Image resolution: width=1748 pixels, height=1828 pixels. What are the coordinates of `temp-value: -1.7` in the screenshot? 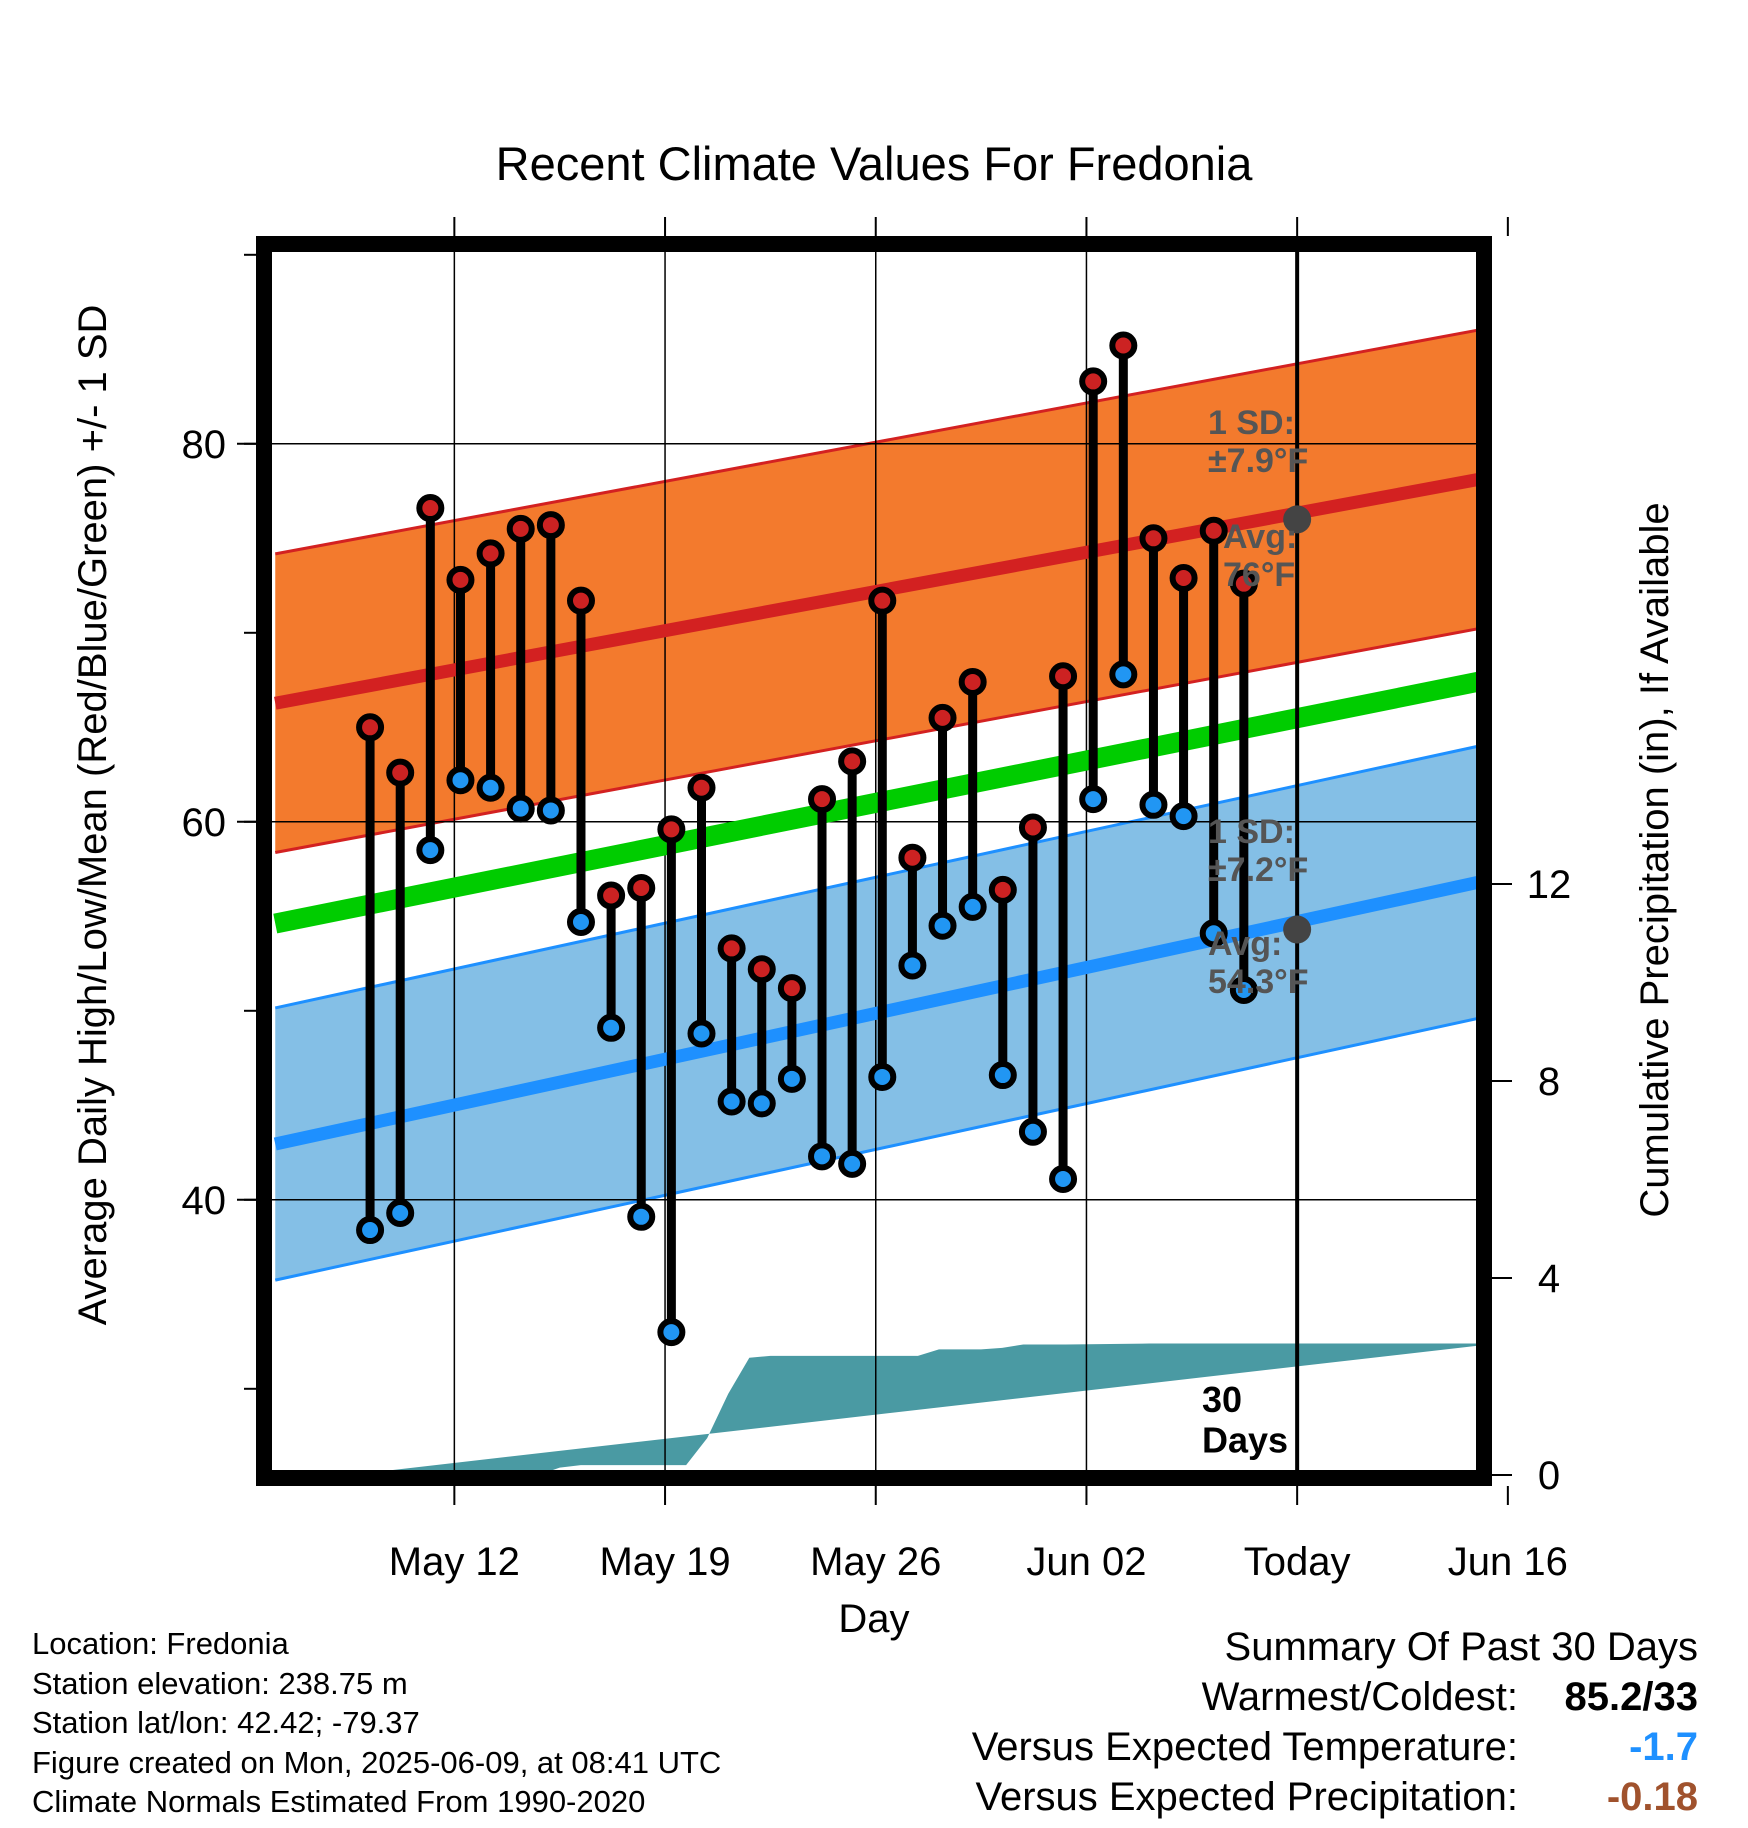 It's located at (1663, 1747).